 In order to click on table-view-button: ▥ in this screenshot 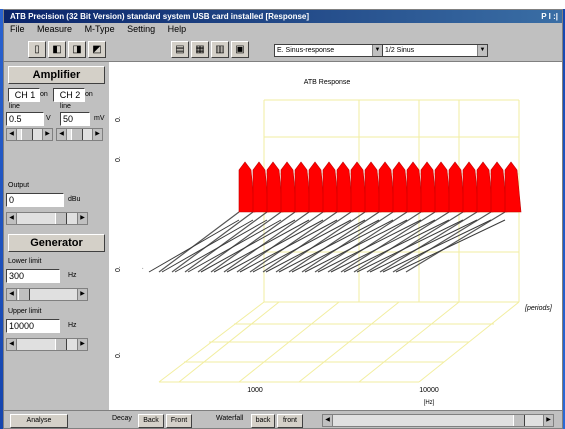, I will do `click(220, 49)`.